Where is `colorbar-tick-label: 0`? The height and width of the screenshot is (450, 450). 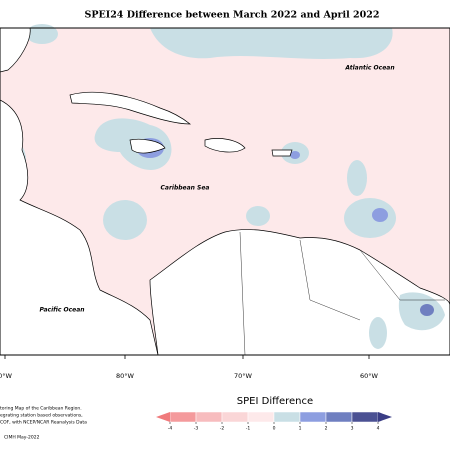
colorbar-tick-label: 0 is located at coordinates (274, 429).